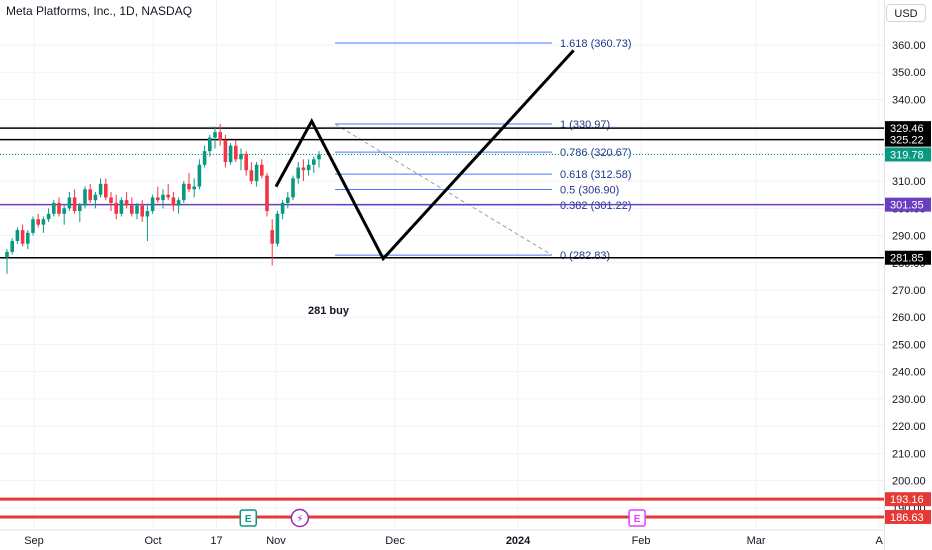 This screenshot has width=932, height=550. Describe the element at coordinates (596, 153) in the screenshot. I see `fib-level-label: 0.786 (320.67)` at that location.